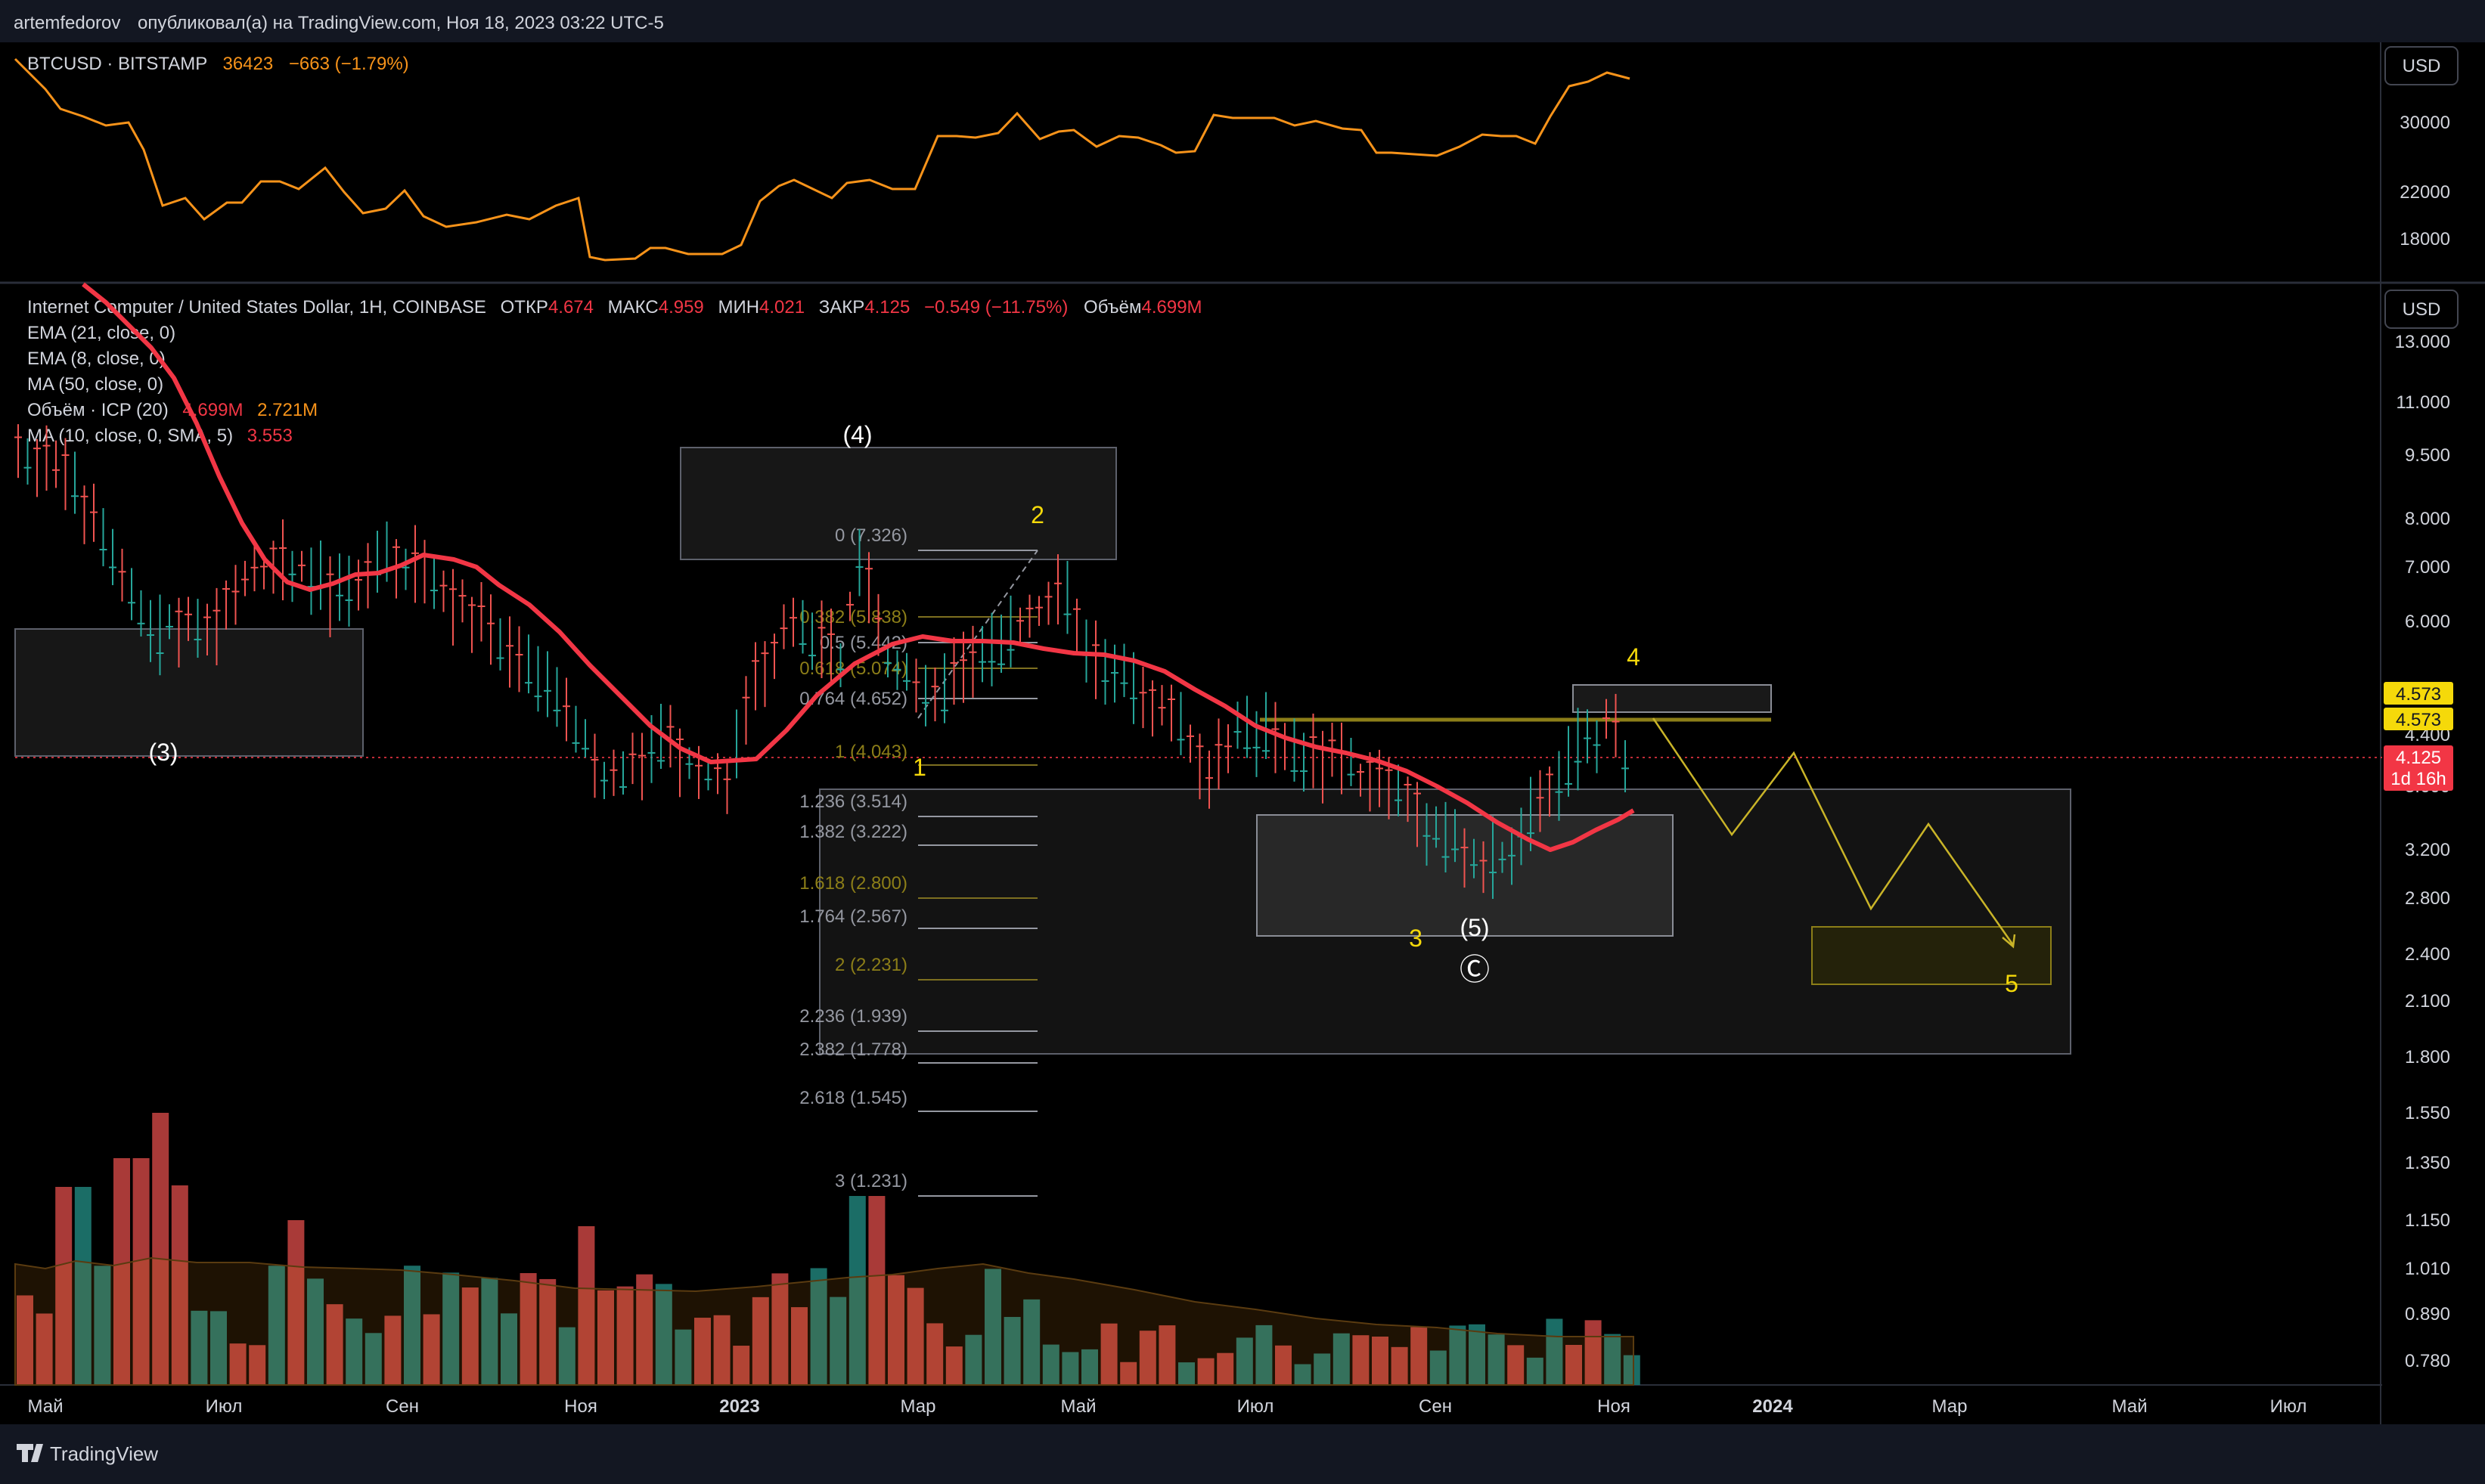 The height and width of the screenshot is (1484, 2485). I want to click on indicator-ema8: EMA (8, close, 0), so click(96, 359).